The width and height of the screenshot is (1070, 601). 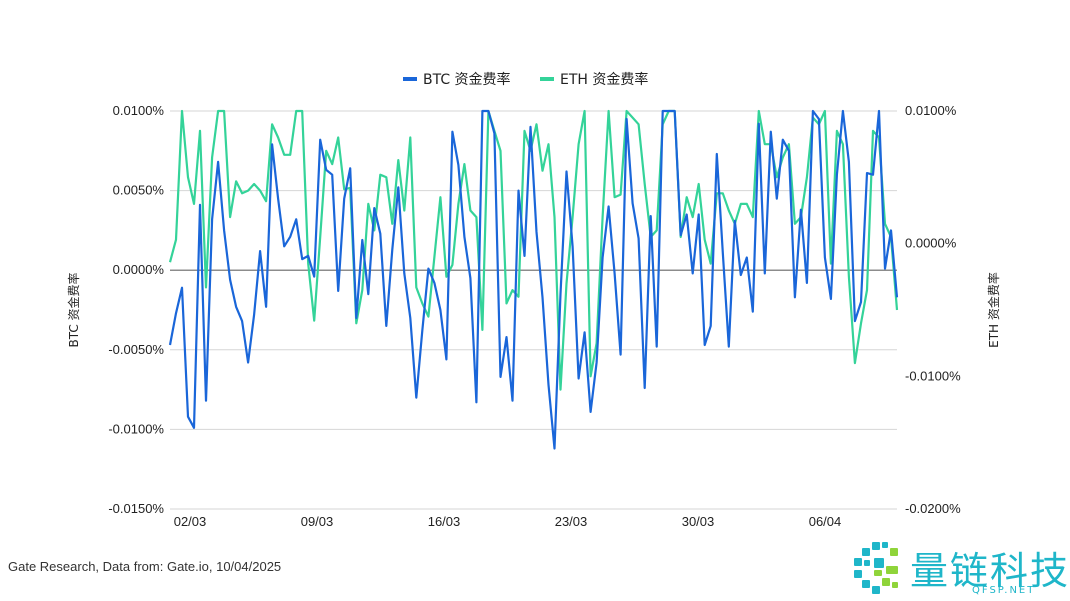 I want to click on left-tick-label: -0.0150%, so click(x=136, y=508).